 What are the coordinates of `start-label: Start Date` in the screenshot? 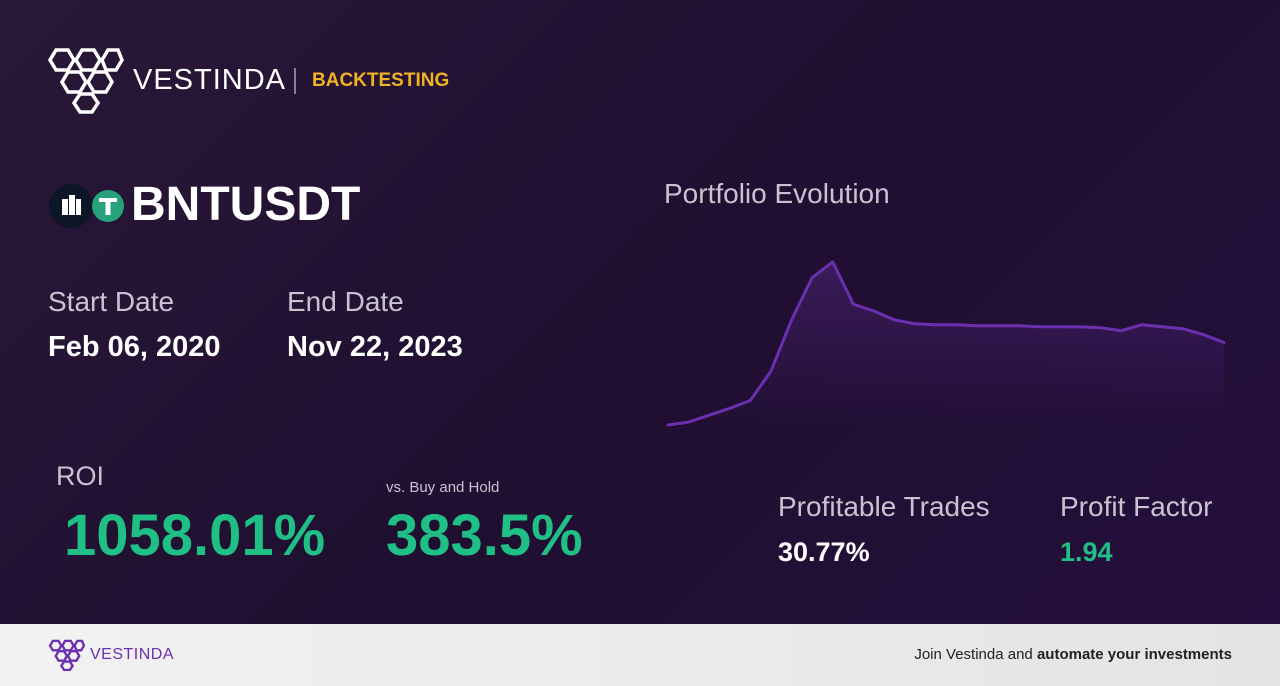 It's located at (111, 301).